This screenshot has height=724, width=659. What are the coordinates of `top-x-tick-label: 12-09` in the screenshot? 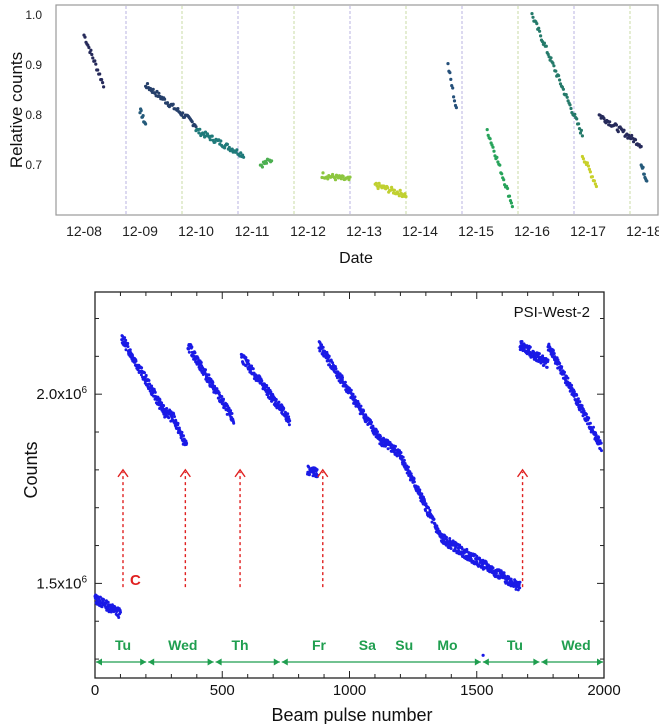 It's located at (140, 231).